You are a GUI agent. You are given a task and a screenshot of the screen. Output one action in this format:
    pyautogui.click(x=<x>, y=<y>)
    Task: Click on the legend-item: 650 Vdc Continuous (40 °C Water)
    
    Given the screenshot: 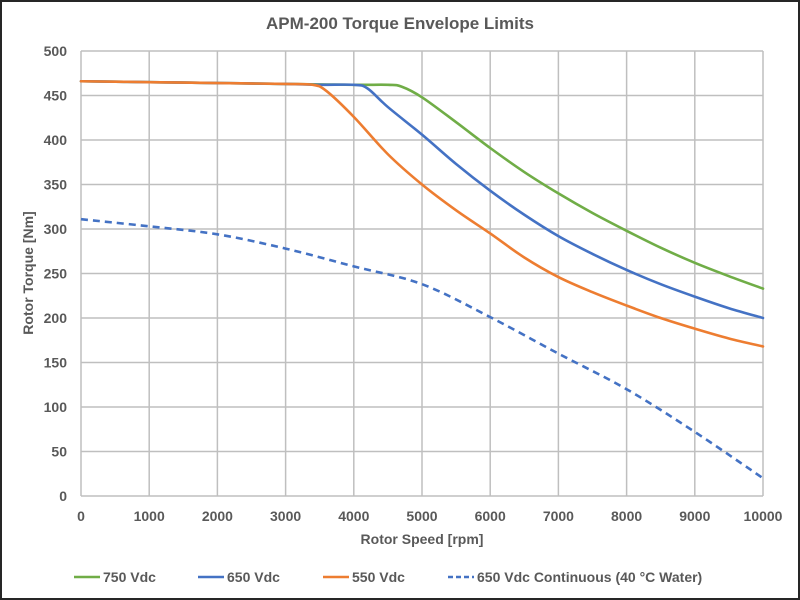 What is the action you would take?
    pyautogui.click(x=575, y=577)
    